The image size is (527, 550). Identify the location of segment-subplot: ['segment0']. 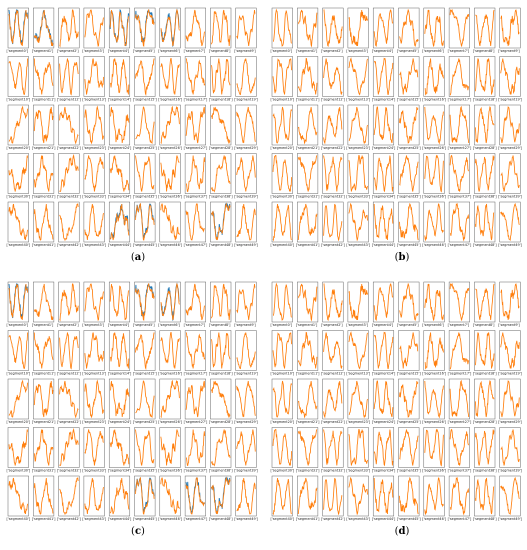
(282, 304).